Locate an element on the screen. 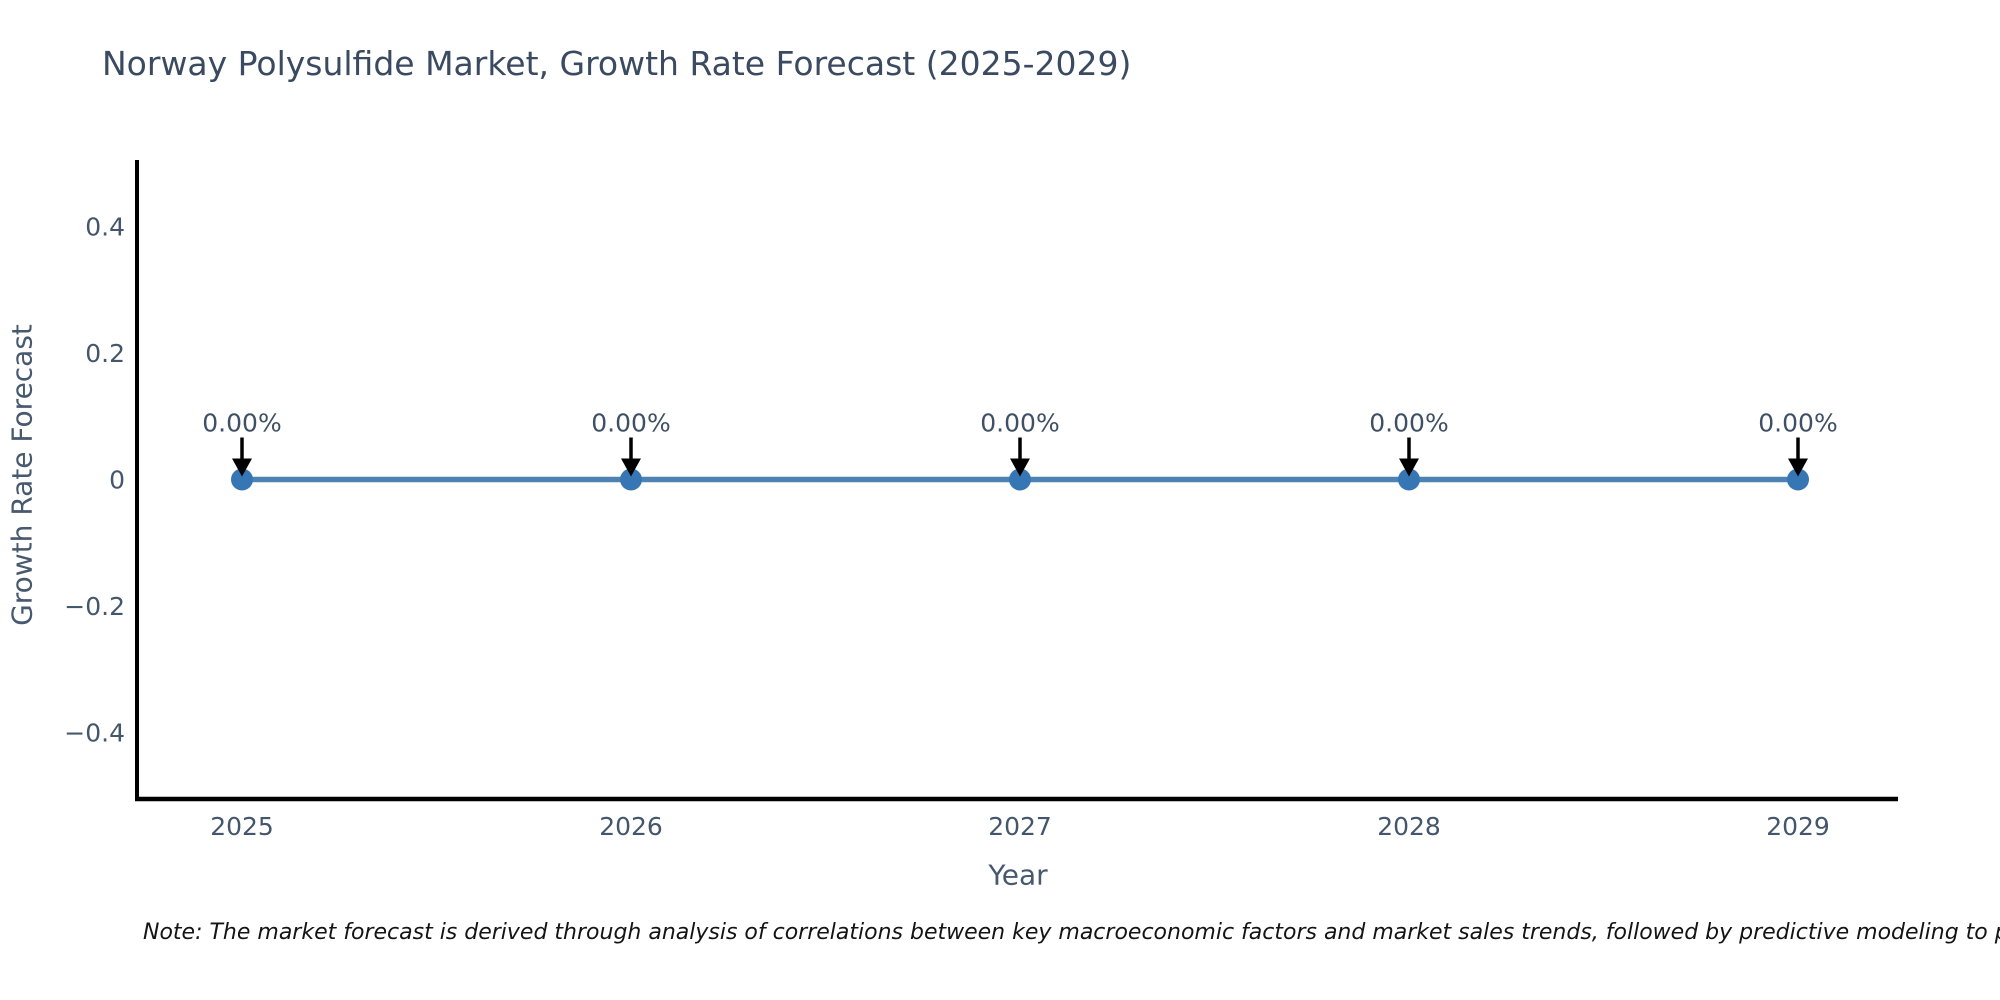 Image resolution: width=2000 pixels, height=1000 pixels. y-tick-label: 0.4 is located at coordinates (105, 226).